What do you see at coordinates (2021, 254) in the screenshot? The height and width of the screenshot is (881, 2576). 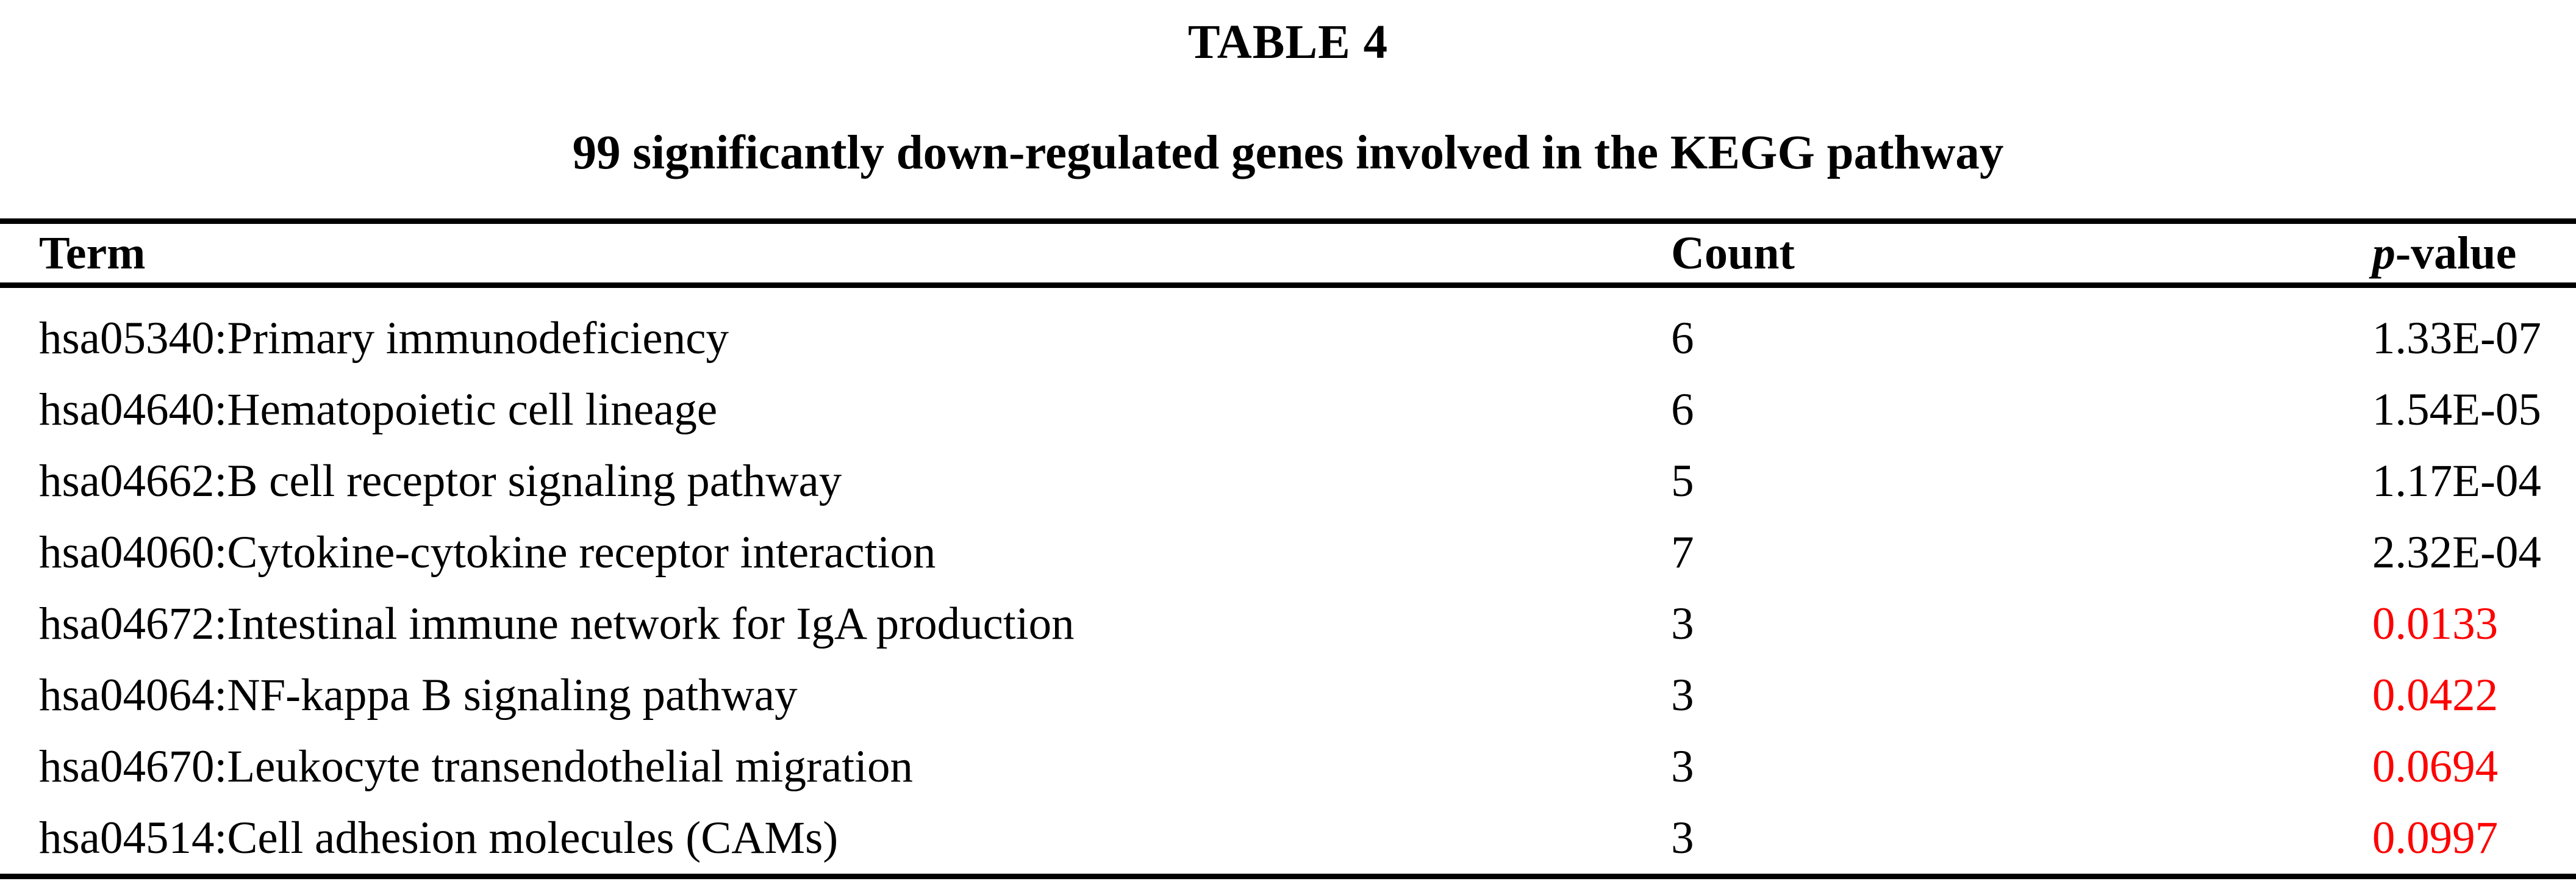 I see `column-header-count: Count` at bounding box center [2021, 254].